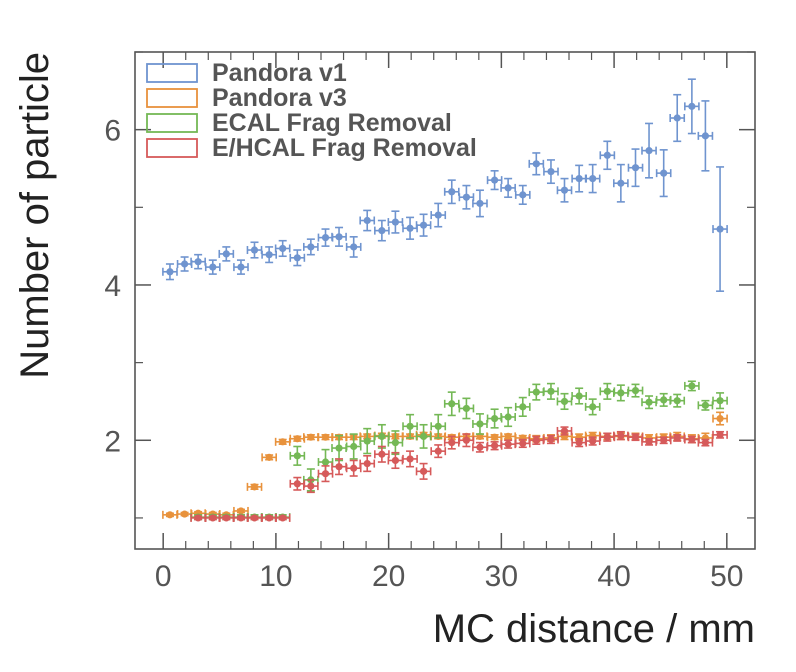 The height and width of the screenshot is (672, 796). Describe the element at coordinates (172, 98) in the screenshot. I see `legend-swatch` at that location.